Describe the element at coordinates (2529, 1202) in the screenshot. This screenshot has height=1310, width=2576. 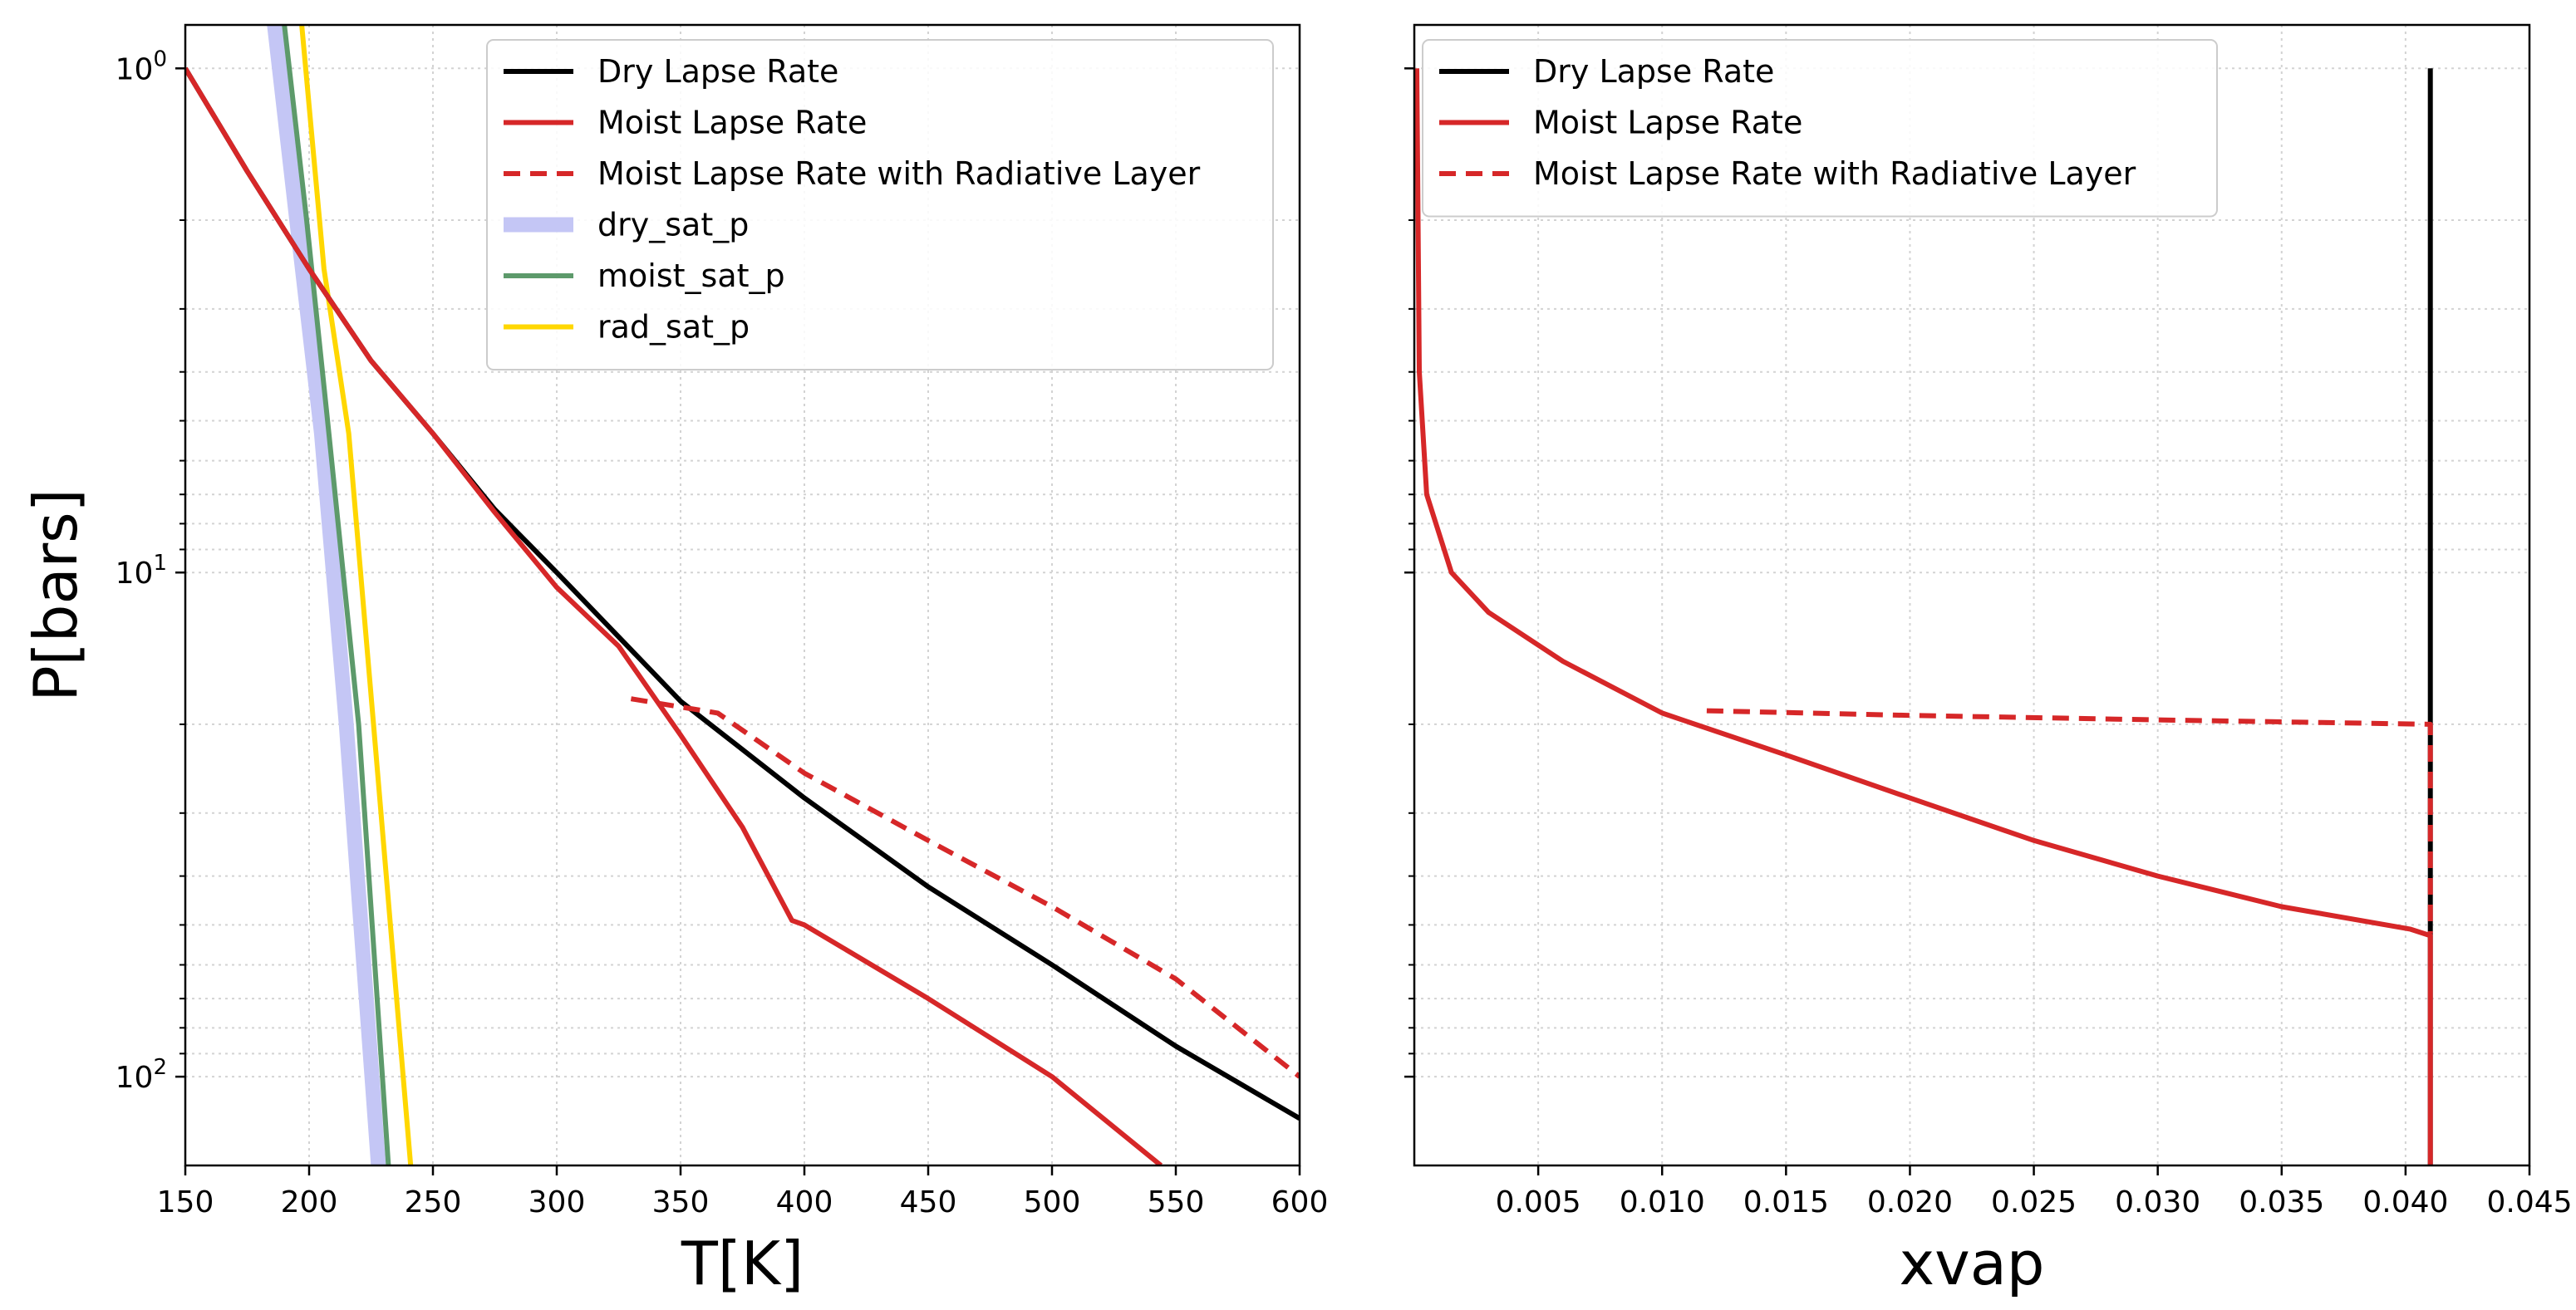
I see `x-tick-label: 0.045` at that location.